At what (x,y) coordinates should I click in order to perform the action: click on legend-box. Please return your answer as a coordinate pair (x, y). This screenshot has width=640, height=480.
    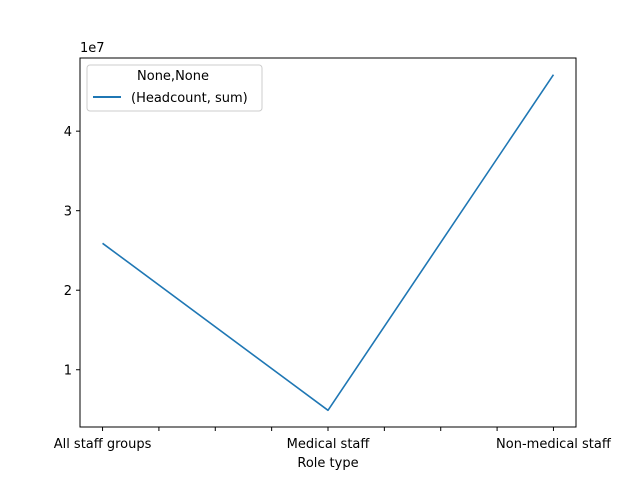
    Looking at the image, I should click on (174, 88).